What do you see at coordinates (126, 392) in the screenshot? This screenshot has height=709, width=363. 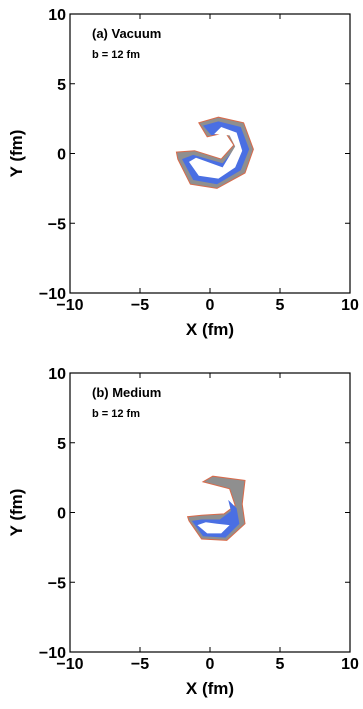 I see `panel-label: (b) Medium` at bounding box center [126, 392].